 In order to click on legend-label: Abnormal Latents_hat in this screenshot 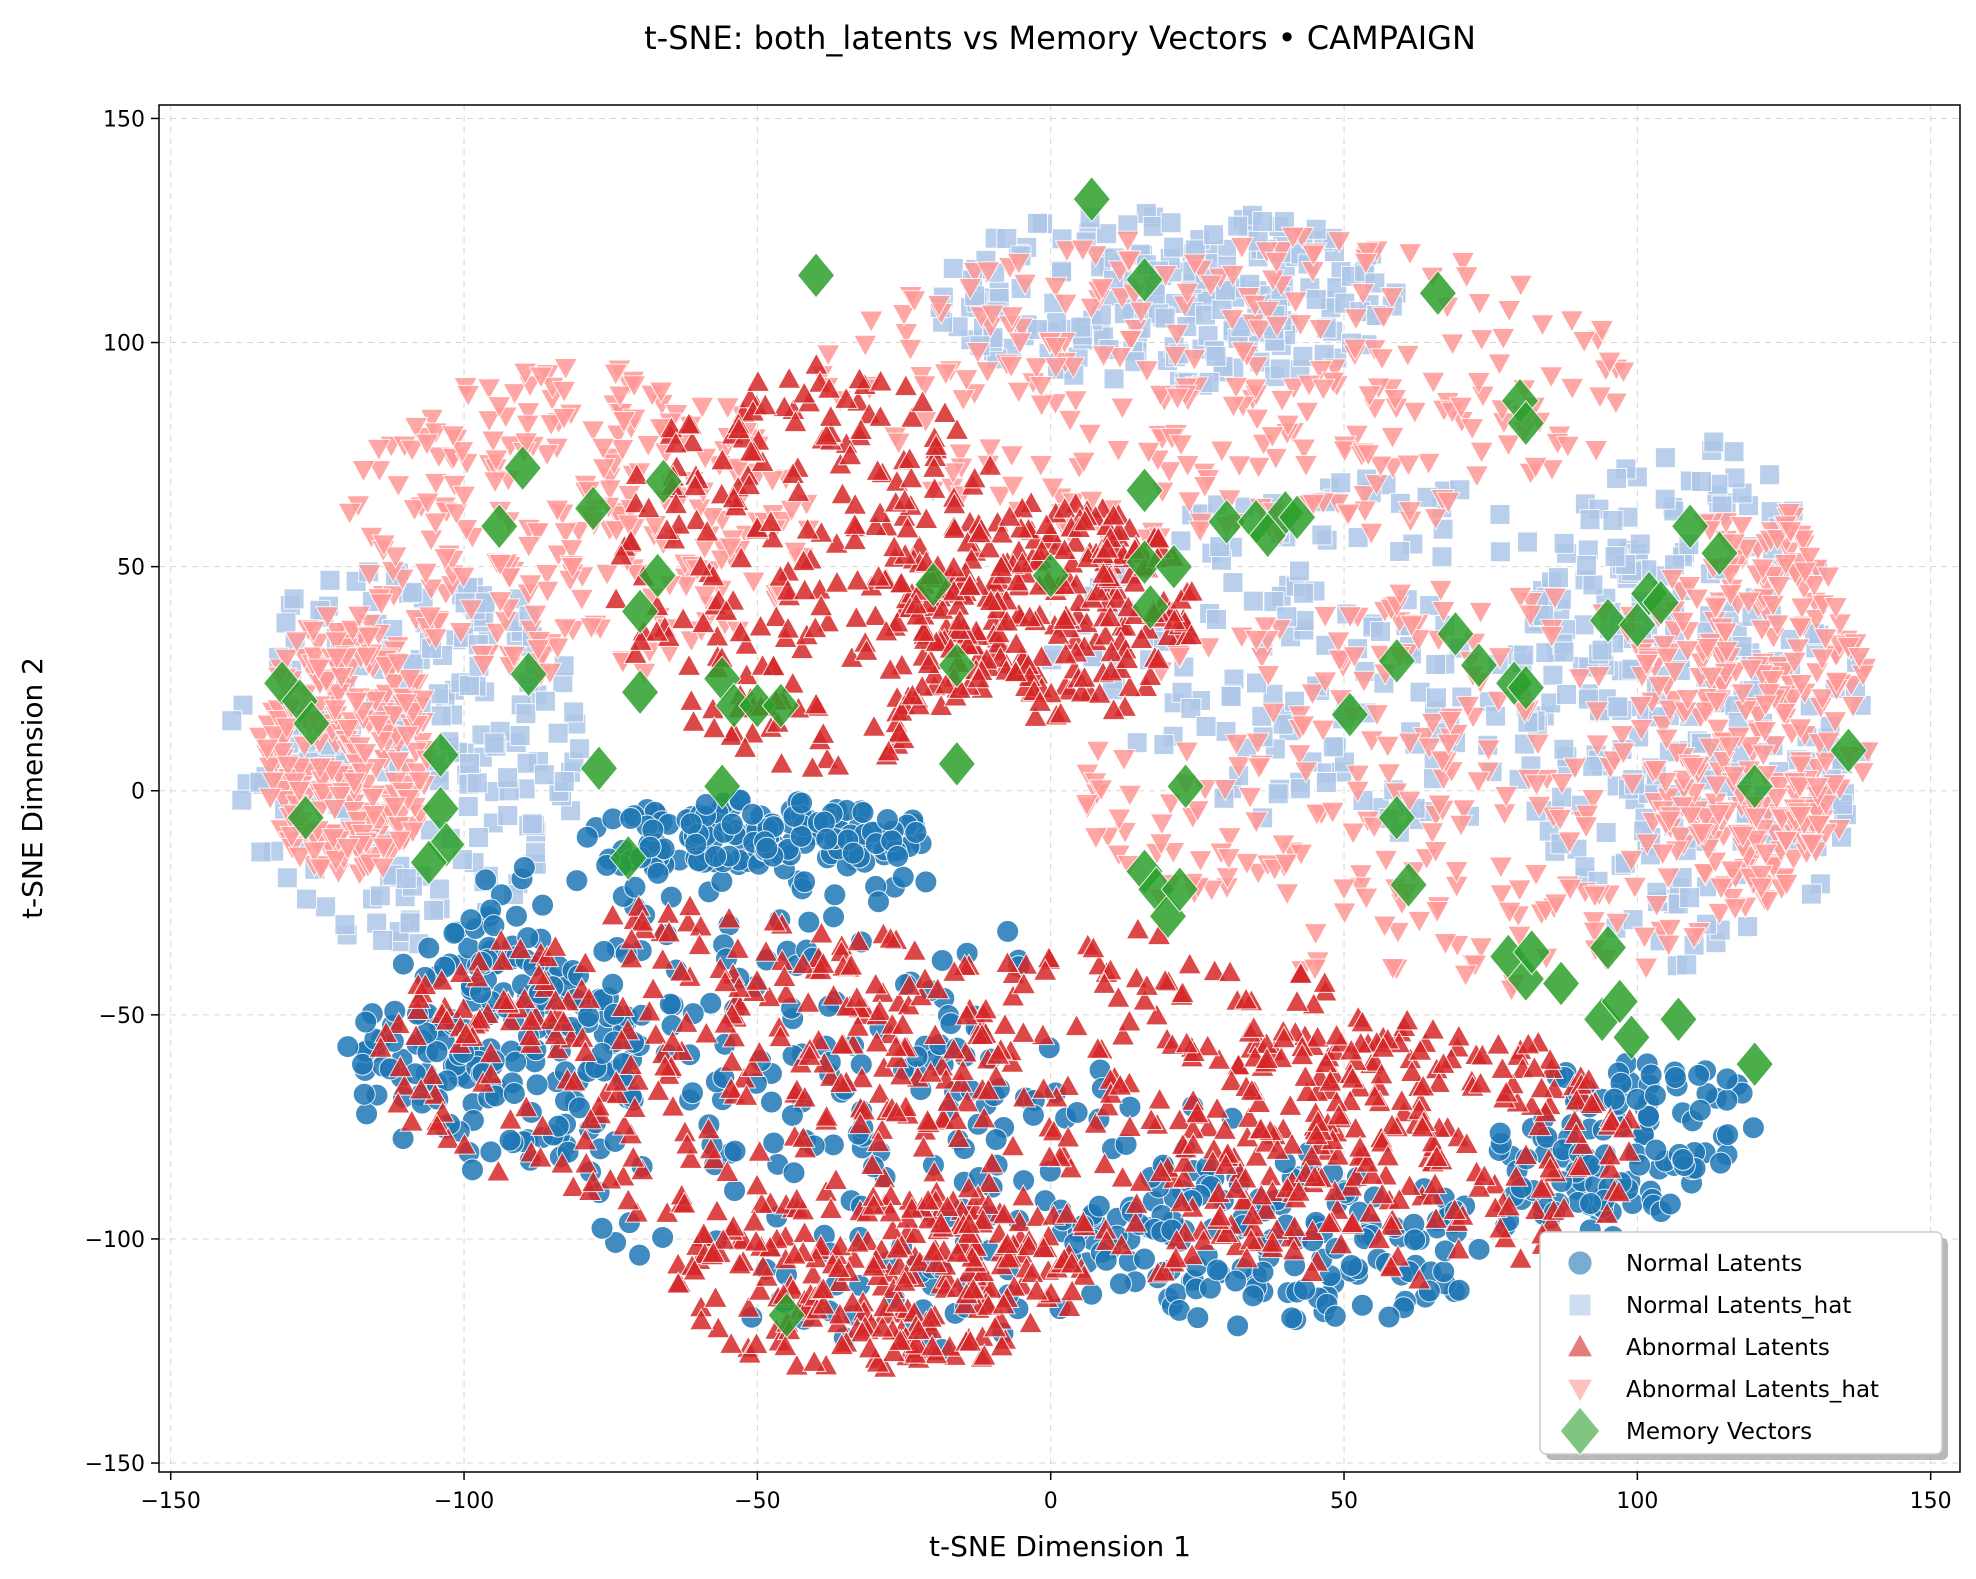, I will do `click(1752, 1390)`.